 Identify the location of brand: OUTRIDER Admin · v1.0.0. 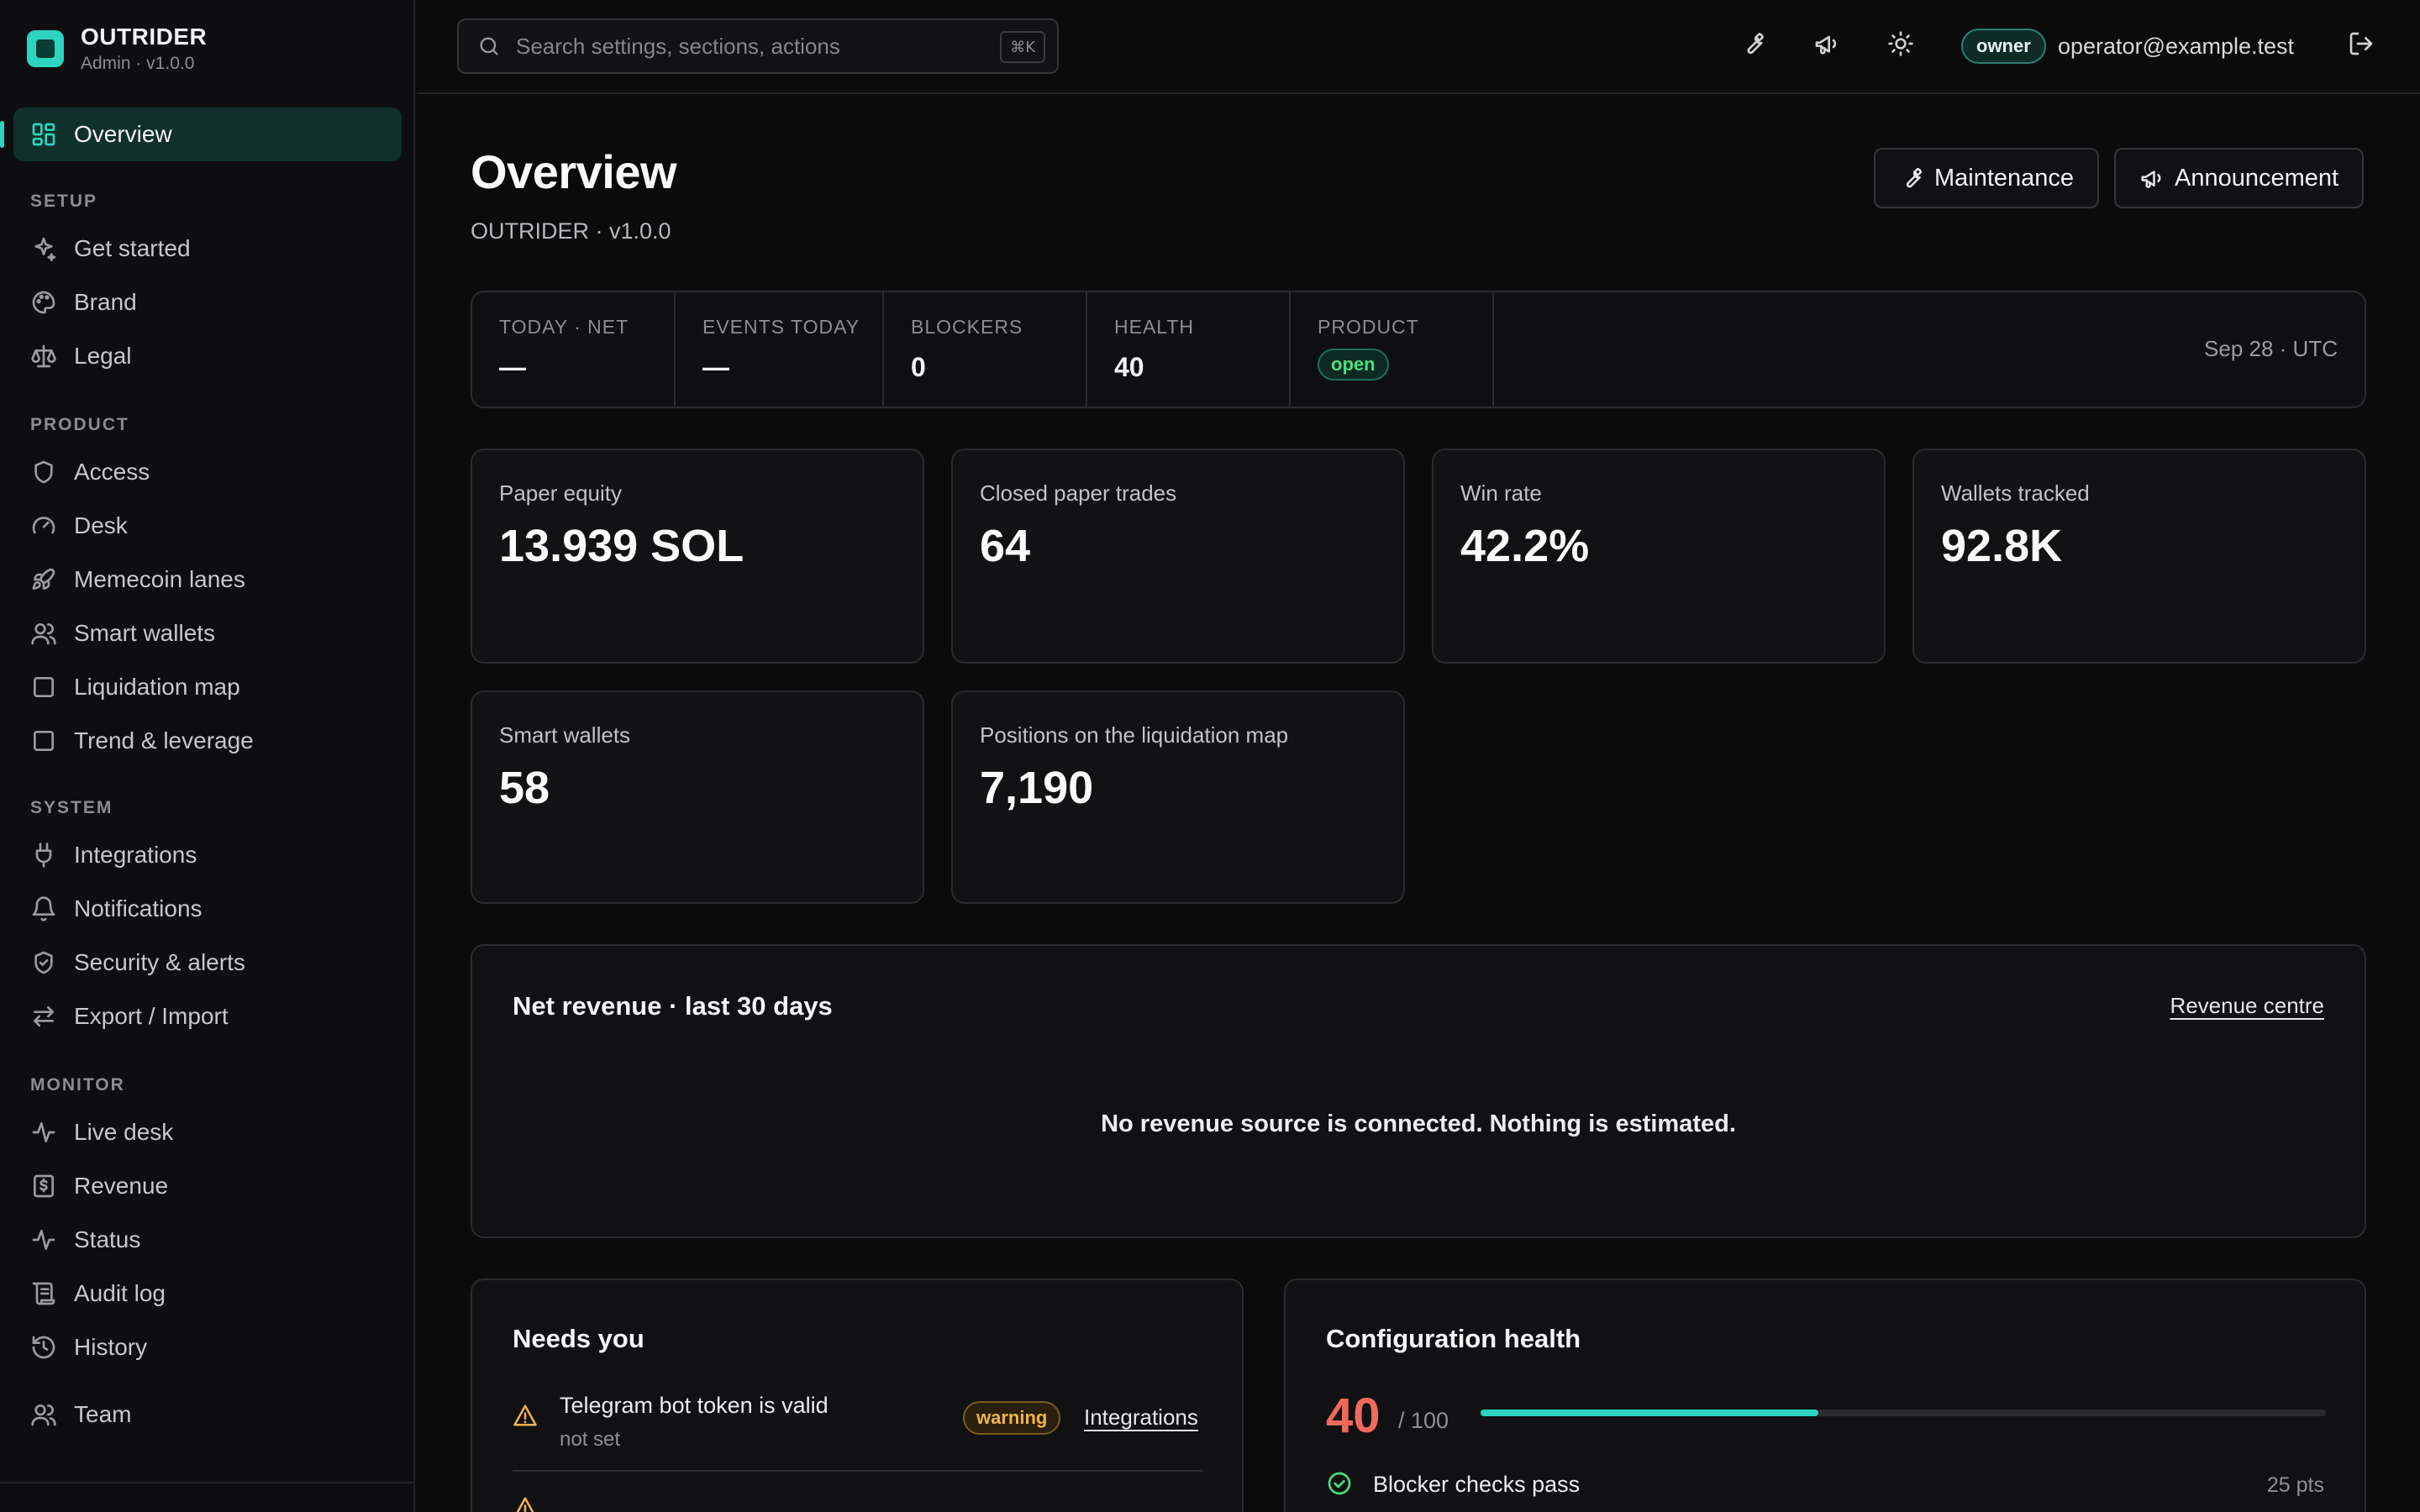
(117, 49).